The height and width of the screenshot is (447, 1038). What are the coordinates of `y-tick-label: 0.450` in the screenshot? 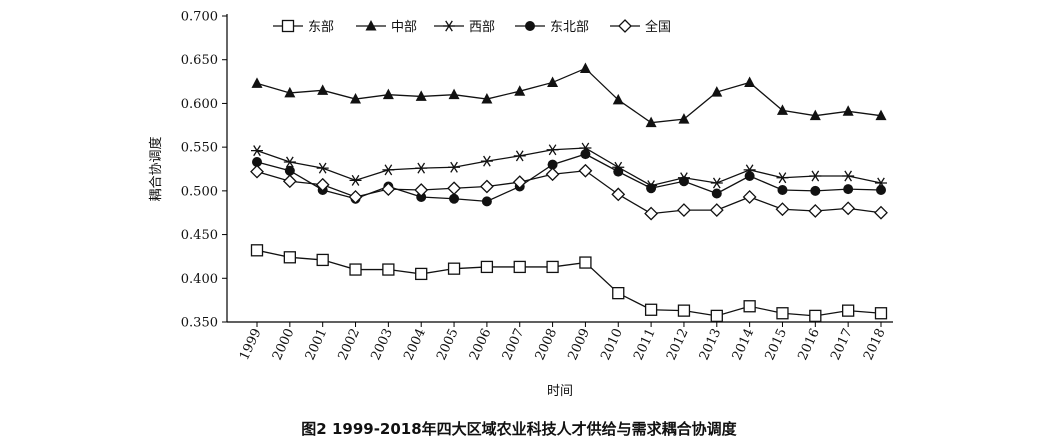 It's located at (199, 235).